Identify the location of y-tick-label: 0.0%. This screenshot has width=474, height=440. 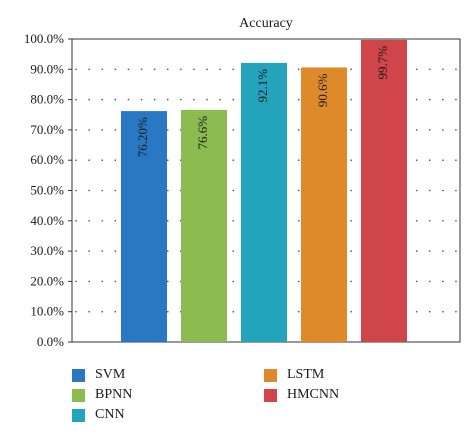
(50, 341).